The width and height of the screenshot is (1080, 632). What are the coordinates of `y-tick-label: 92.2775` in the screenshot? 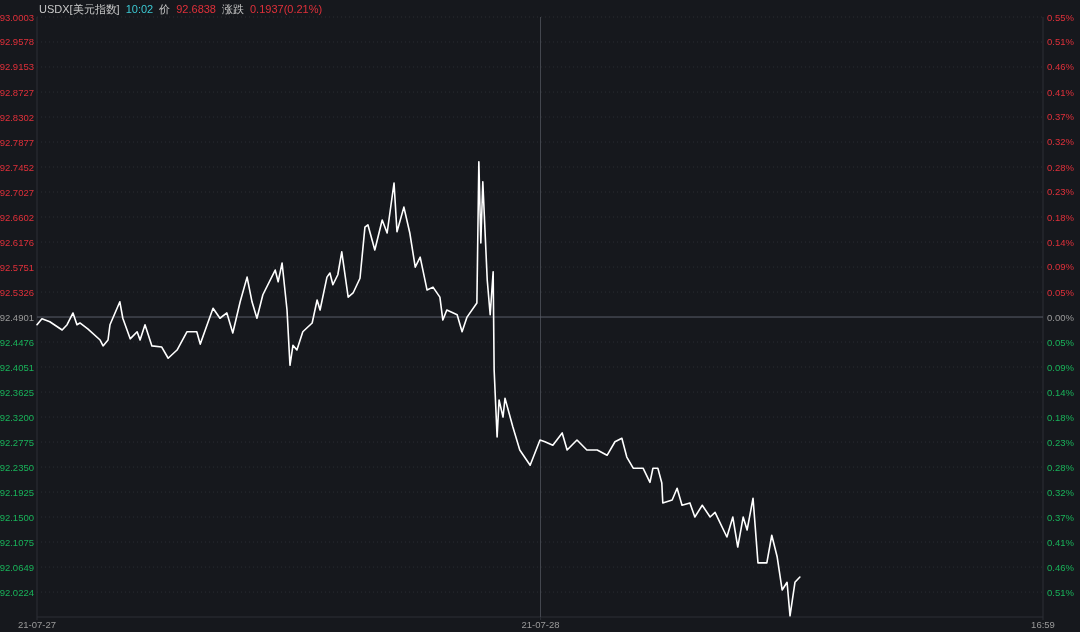 It's located at (17, 442).